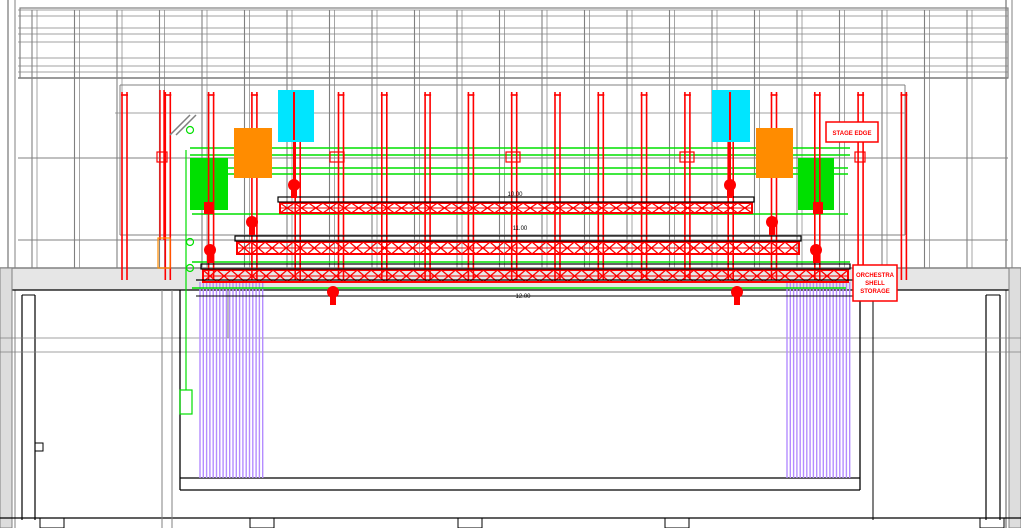 The height and width of the screenshot is (528, 1021). Describe the element at coordinates (296, 116) in the screenshot. I see `lamp-icon` at that location.